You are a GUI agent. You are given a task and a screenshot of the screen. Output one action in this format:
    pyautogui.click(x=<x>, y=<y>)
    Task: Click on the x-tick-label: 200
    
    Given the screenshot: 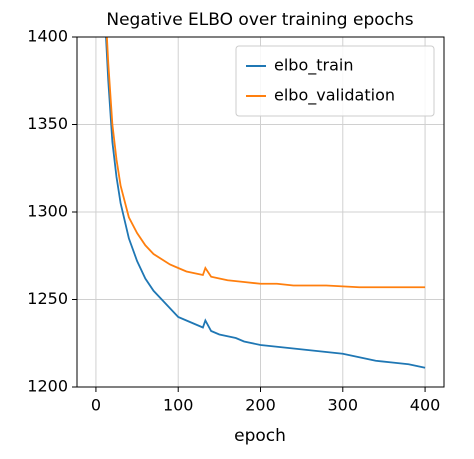 What is the action you would take?
    pyautogui.click(x=260, y=405)
    